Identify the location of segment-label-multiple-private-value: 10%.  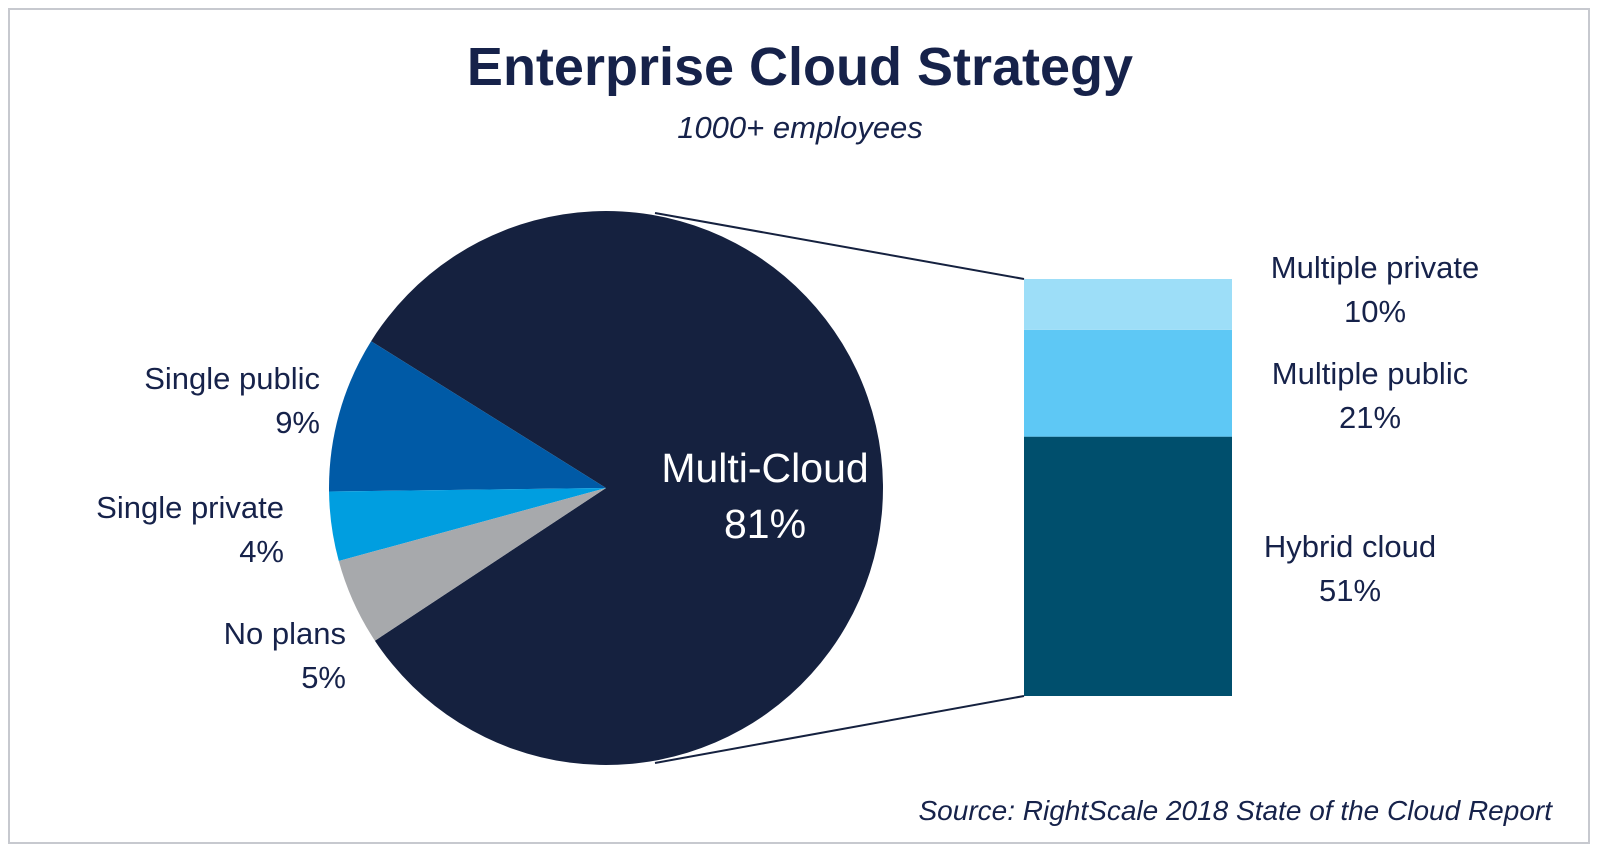
(1375, 311).